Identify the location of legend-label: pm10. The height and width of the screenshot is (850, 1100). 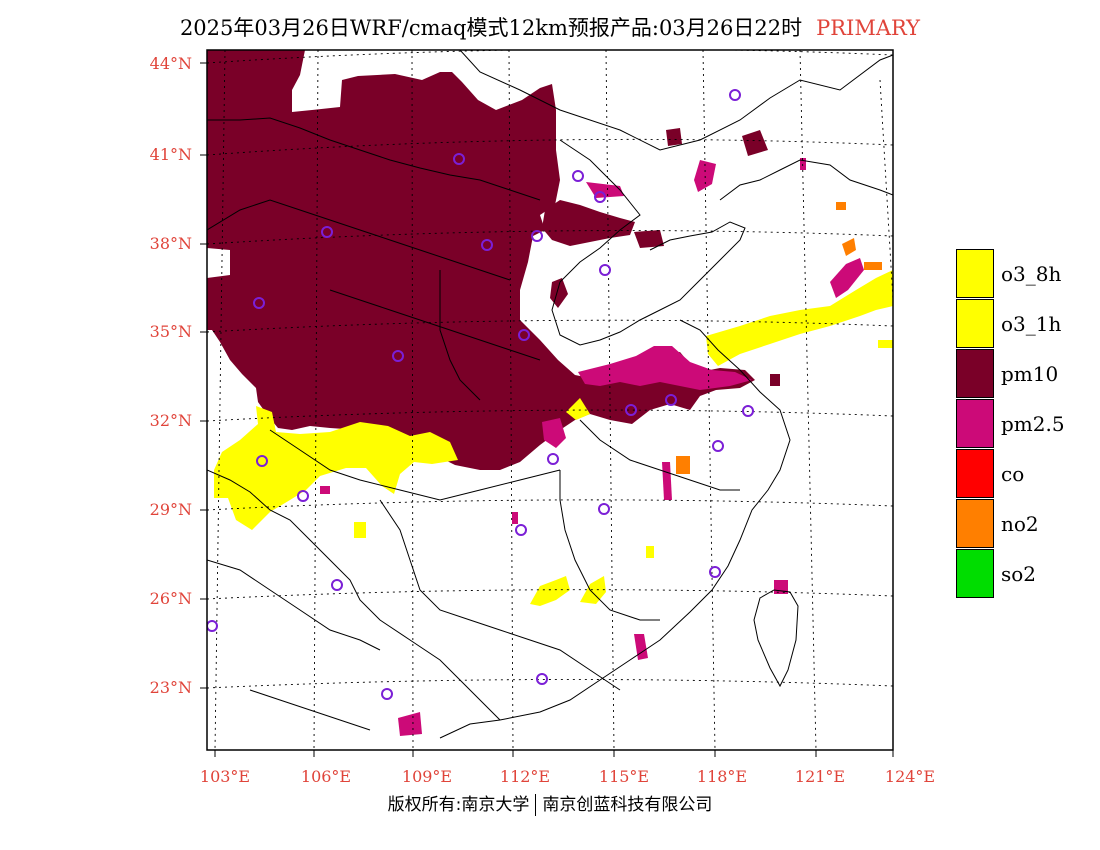
(1030, 374).